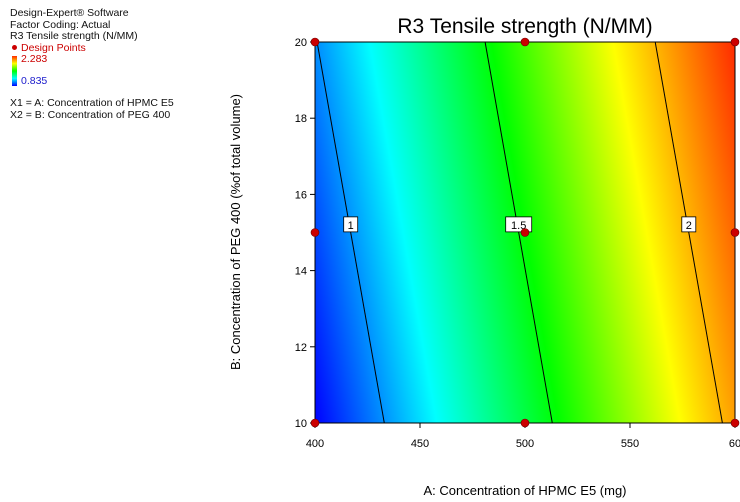 The width and height of the screenshot is (740, 502). I want to click on y-tick-label: 16, so click(301, 195).